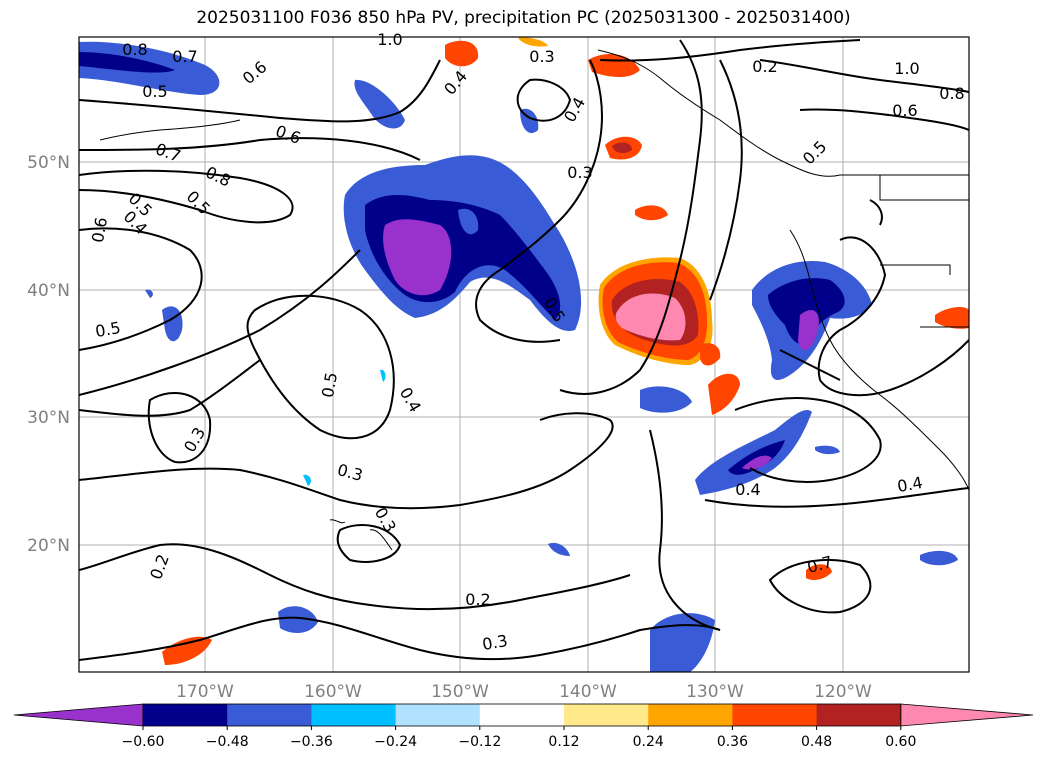  I want to click on colorbar-border, so click(522, 715).